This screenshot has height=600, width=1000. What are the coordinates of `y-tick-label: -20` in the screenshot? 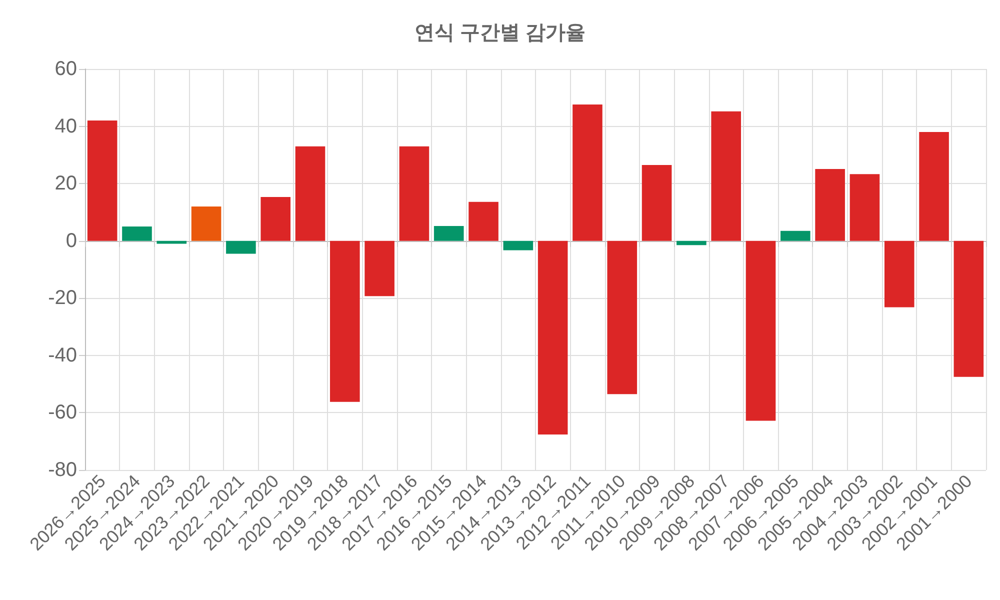 It's located at (62, 298).